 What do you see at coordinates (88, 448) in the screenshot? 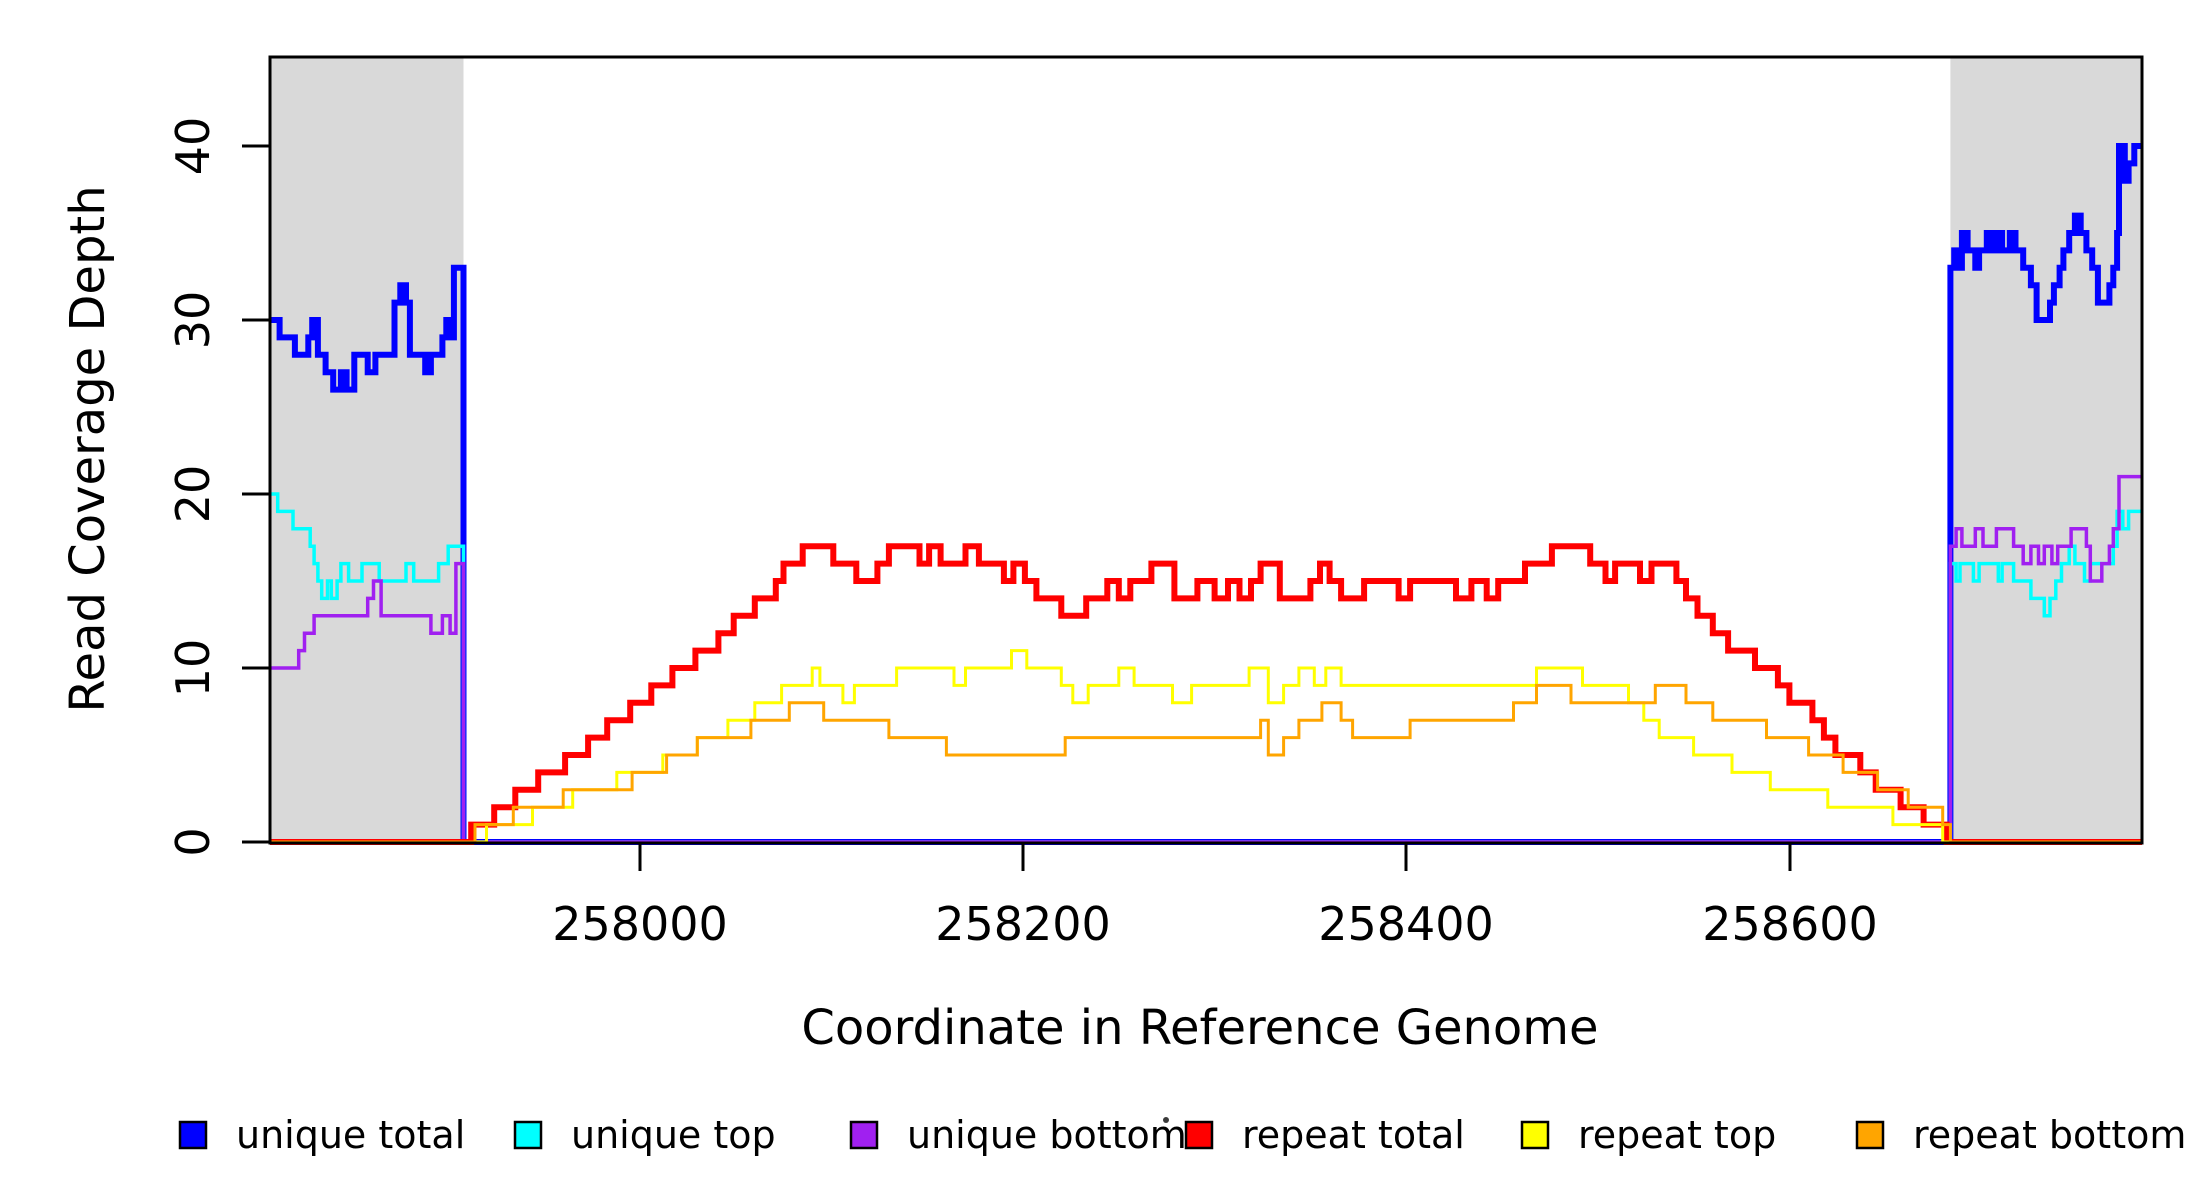
I see `y-axis-title: Read Coverage Depth` at bounding box center [88, 448].